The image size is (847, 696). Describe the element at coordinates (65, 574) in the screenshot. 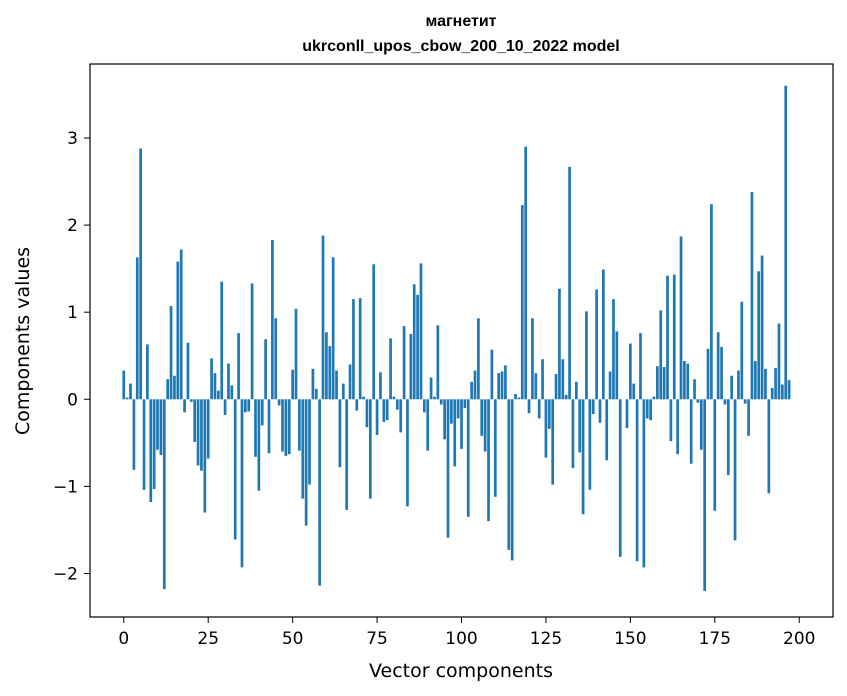

I see `y-tick-label: −2` at that location.